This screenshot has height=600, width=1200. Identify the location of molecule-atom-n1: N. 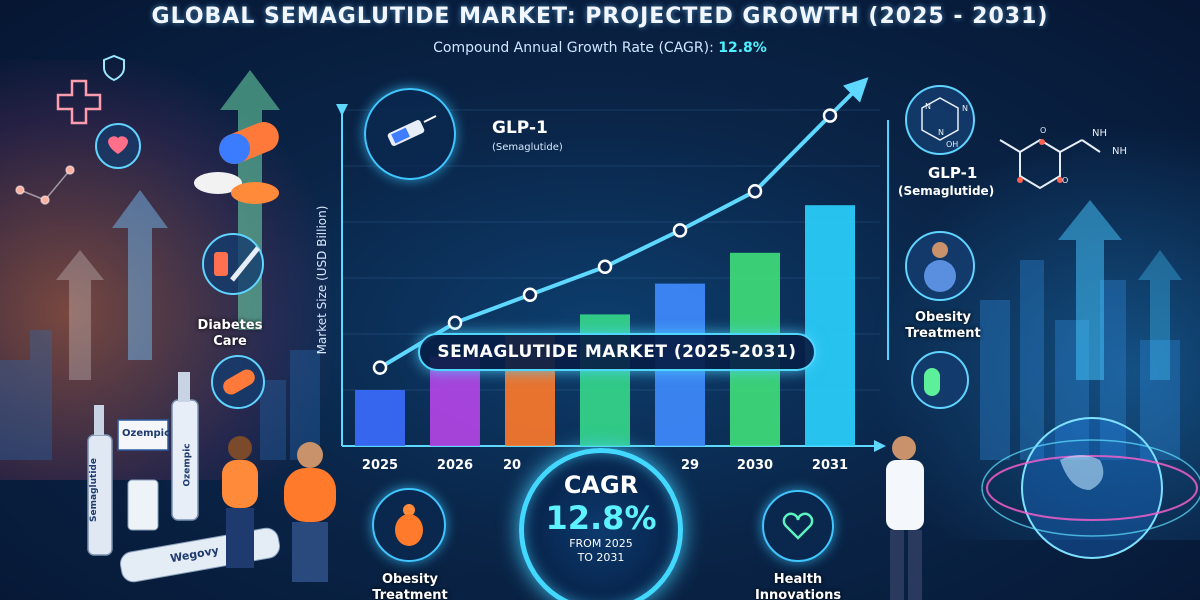
(928, 106).